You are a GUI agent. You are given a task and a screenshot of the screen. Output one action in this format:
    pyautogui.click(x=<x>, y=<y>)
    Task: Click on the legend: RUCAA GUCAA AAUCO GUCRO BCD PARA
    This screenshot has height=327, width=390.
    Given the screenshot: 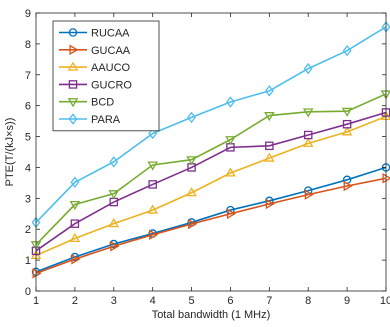 What is the action you would take?
    pyautogui.click(x=106, y=76)
    